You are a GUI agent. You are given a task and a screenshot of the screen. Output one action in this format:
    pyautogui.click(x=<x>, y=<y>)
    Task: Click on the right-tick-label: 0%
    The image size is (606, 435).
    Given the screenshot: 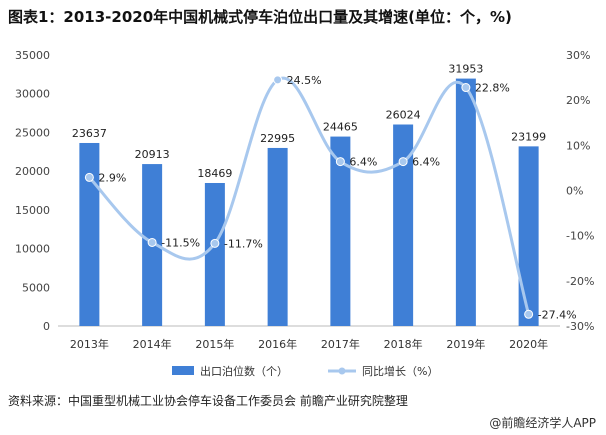 What is the action you would take?
    pyautogui.click(x=574, y=191)
    